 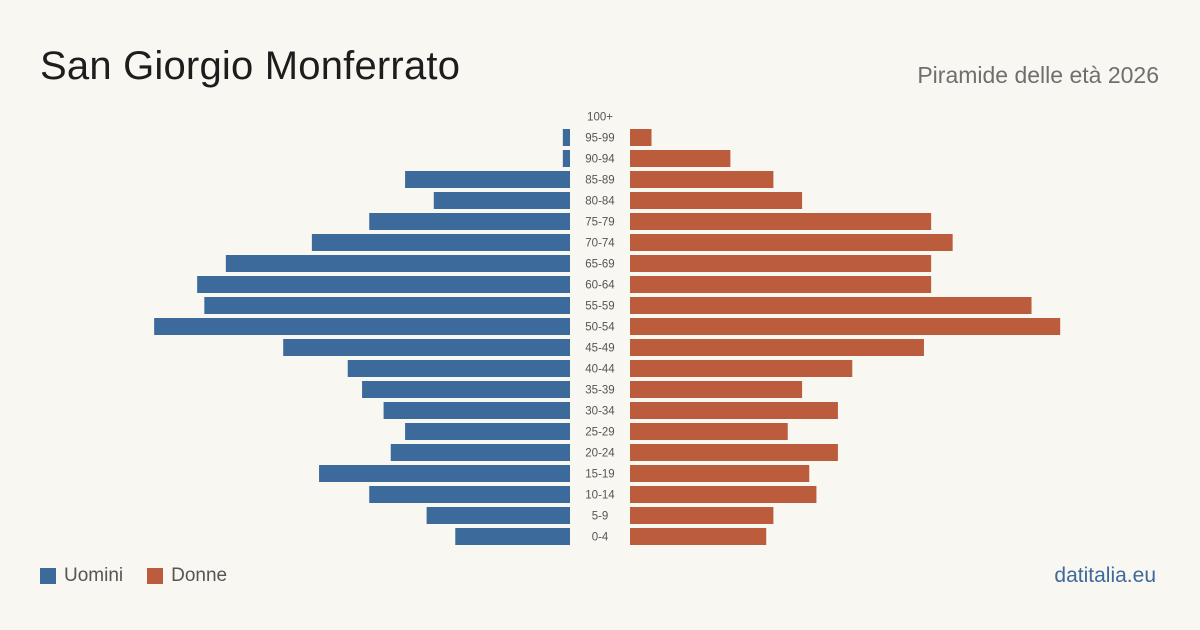 What do you see at coordinates (94, 575) in the screenshot?
I see `legend-label-men: Uomini` at bounding box center [94, 575].